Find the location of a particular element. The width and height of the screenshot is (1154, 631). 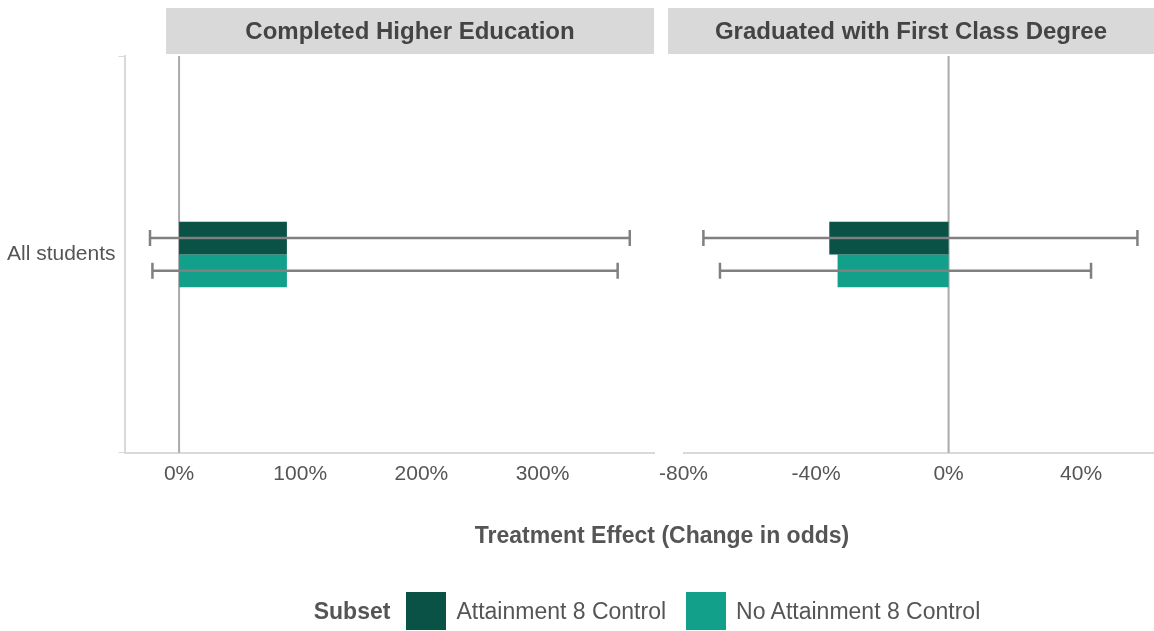

y-tick-label: All students is located at coordinates (61, 253).